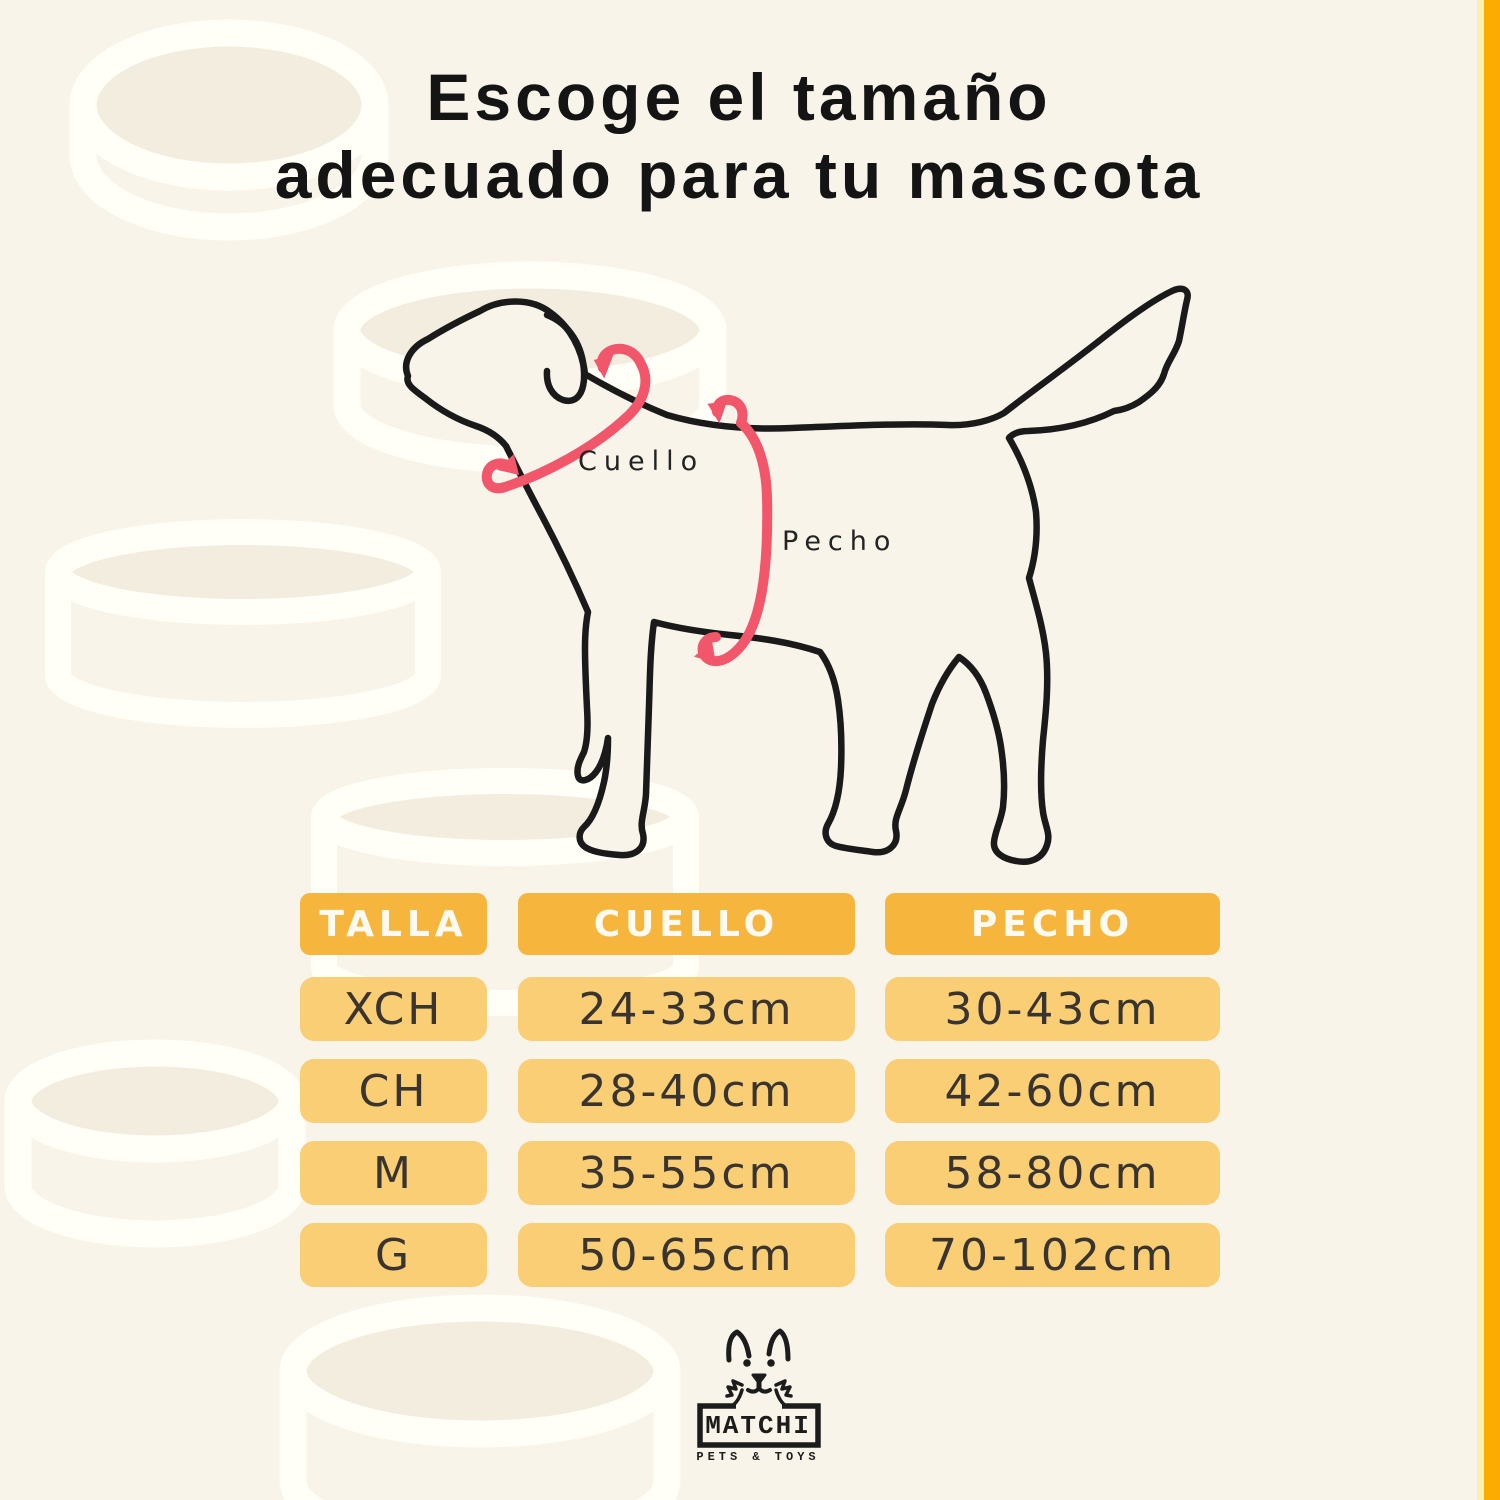  I want to click on table-cell-chest: 70-102cm, so click(1052, 1255).